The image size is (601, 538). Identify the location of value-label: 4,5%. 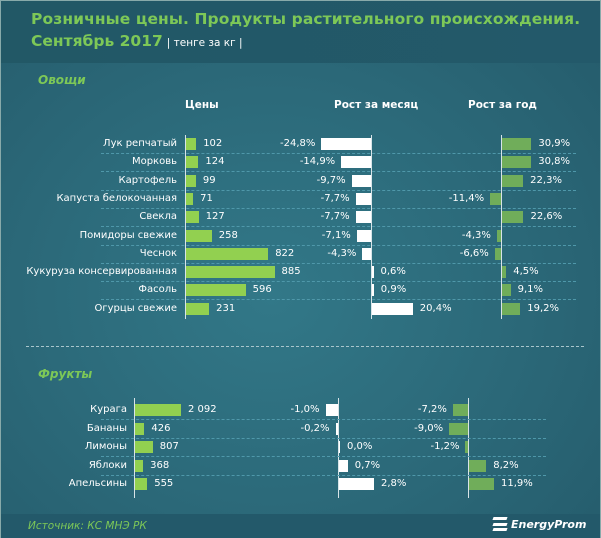
(526, 272).